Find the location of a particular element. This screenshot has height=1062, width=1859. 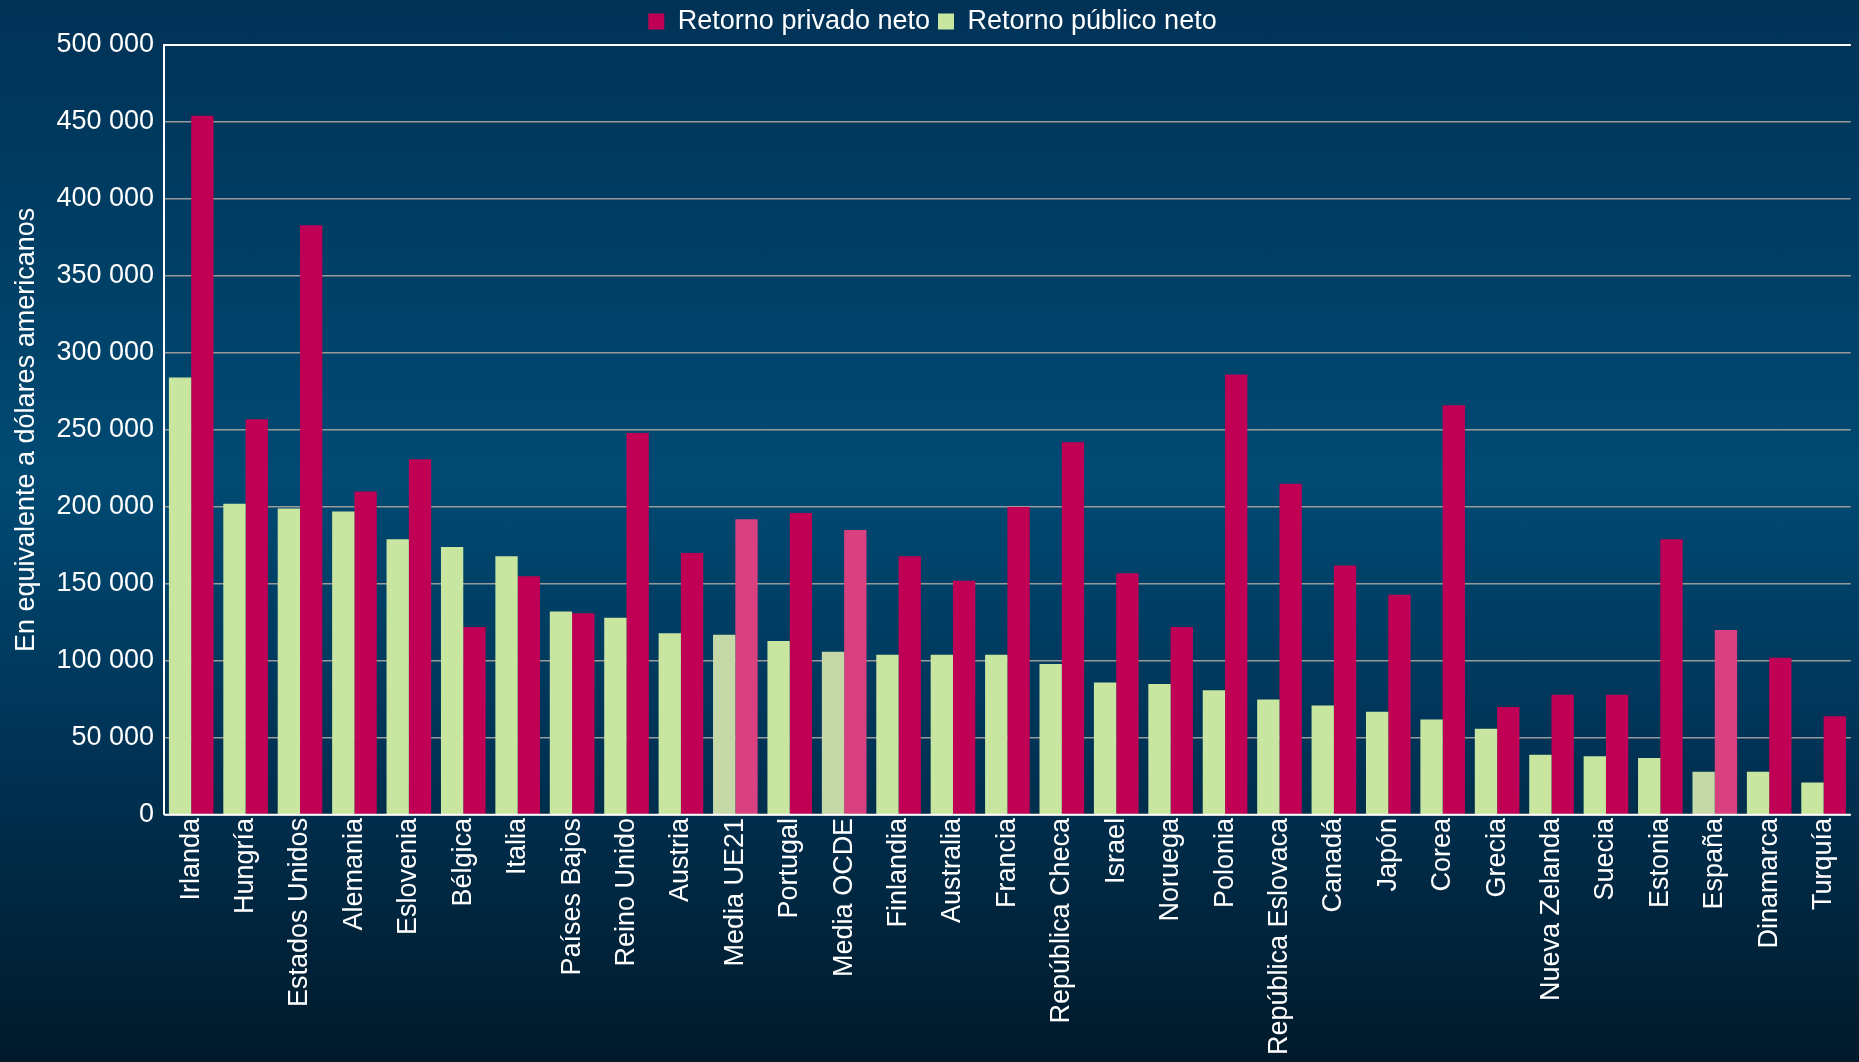

x-tick-label: Irlanda is located at coordinates (189, 858).